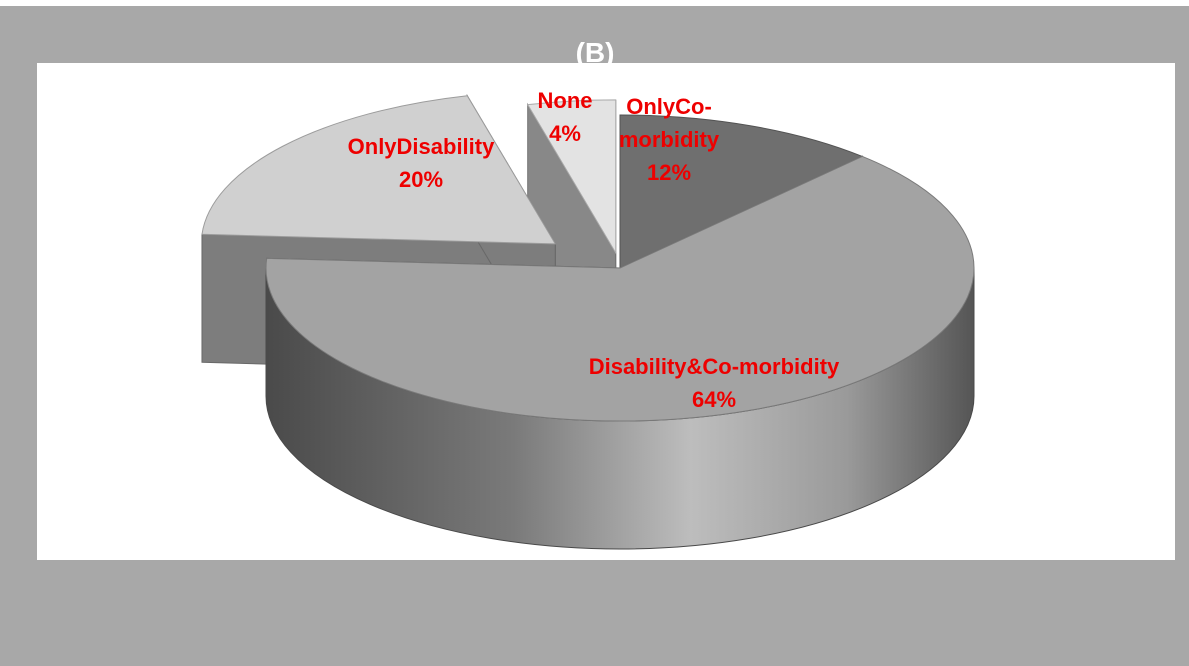  I want to click on pie-category-label: Disability&Co-morbidity, so click(714, 366).